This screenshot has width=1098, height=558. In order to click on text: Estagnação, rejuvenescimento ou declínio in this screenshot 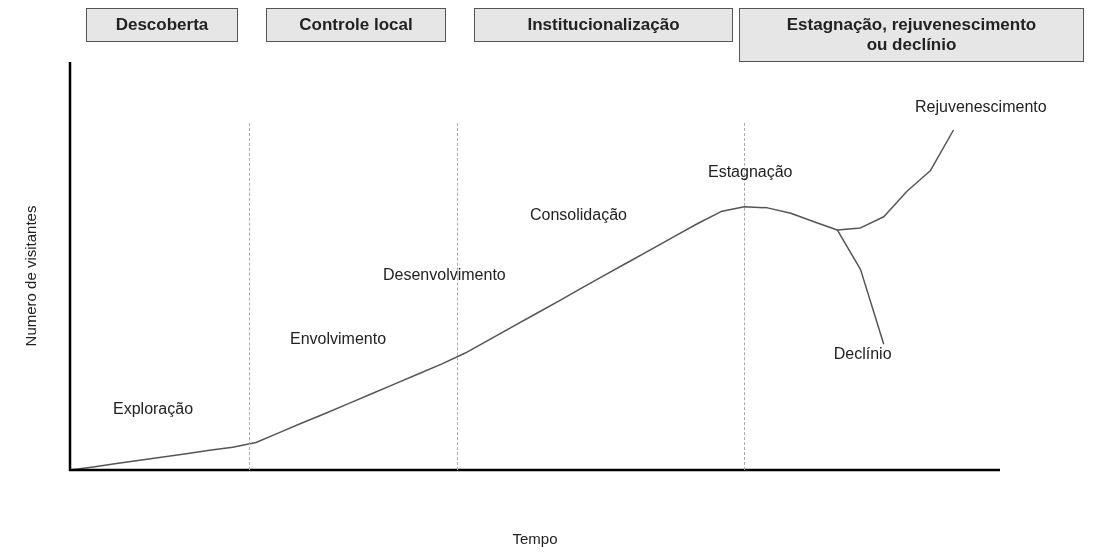, I will do `click(911, 35)`.